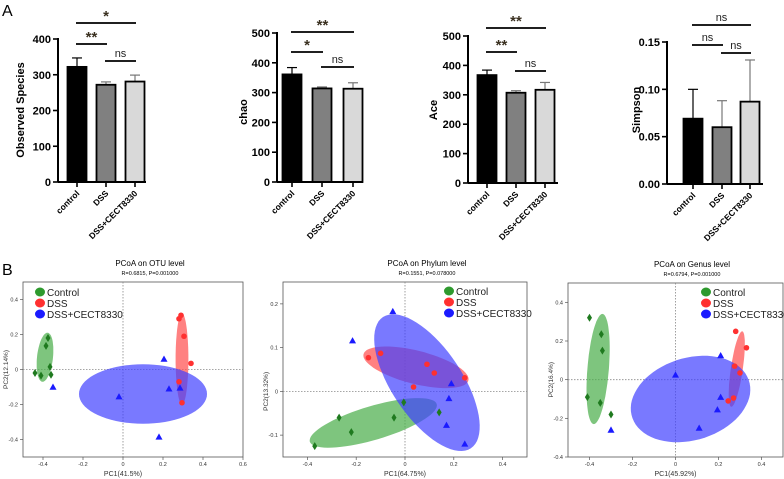  Describe the element at coordinates (692, 264) in the screenshot. I see `plot-title: PCoA on Genus level` at that location.